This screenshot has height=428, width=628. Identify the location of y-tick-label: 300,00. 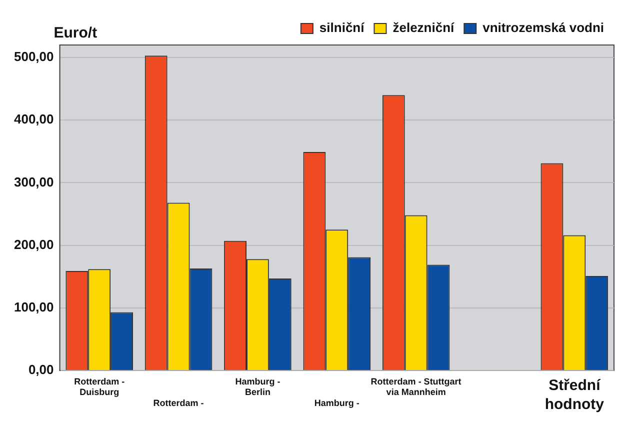
(34, 182).